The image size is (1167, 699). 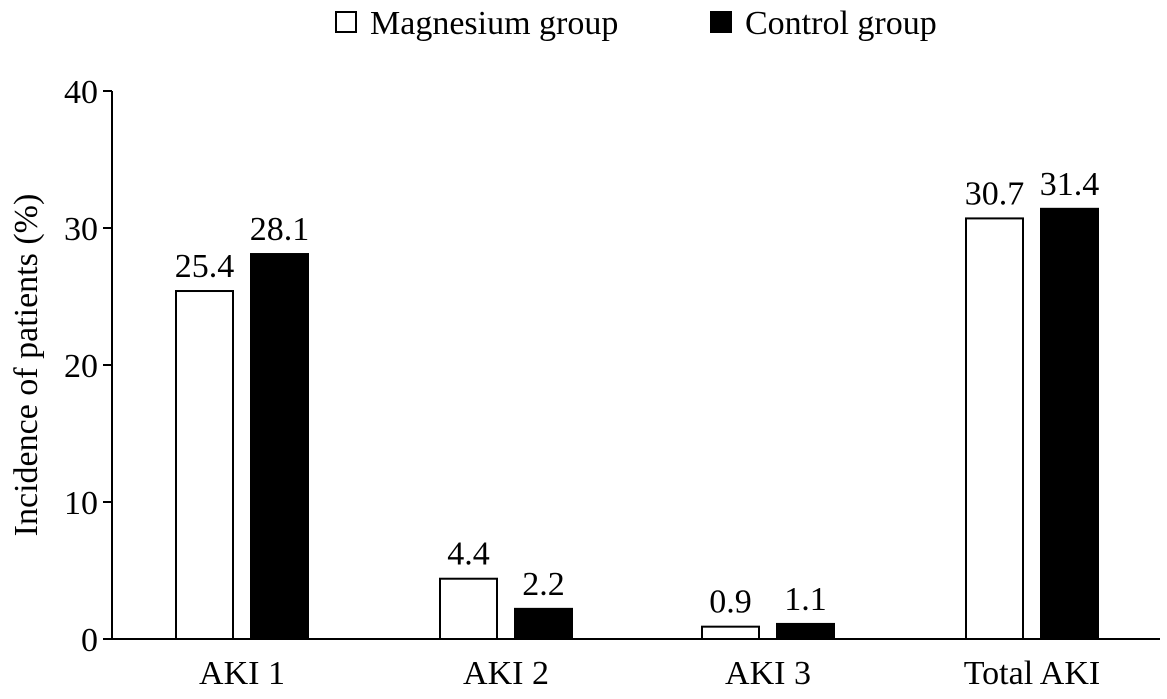 What do you see at coordinates (1070, 184) in the screenshot?
I see `data-label: 31.4` at bounding box center [1070, 184].